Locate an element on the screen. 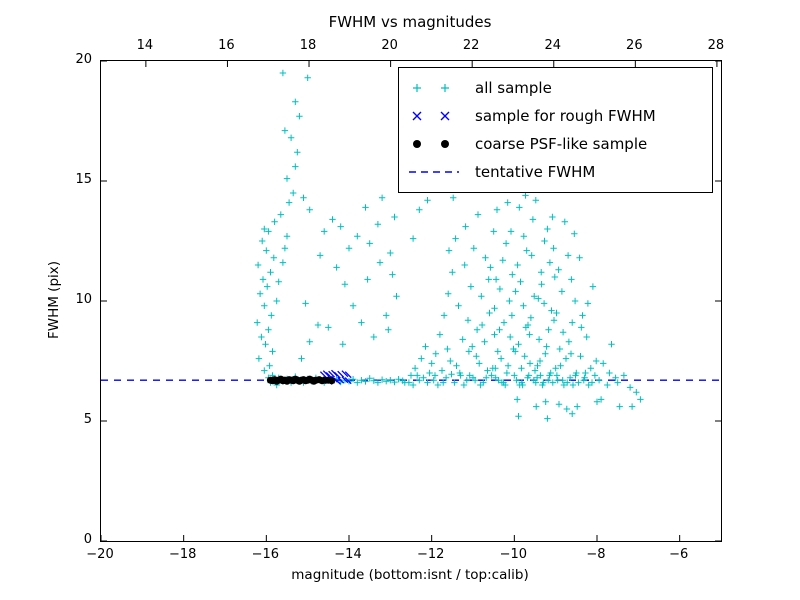  x-tick-label-bottom: −14 is located at coordinates (348, 554).